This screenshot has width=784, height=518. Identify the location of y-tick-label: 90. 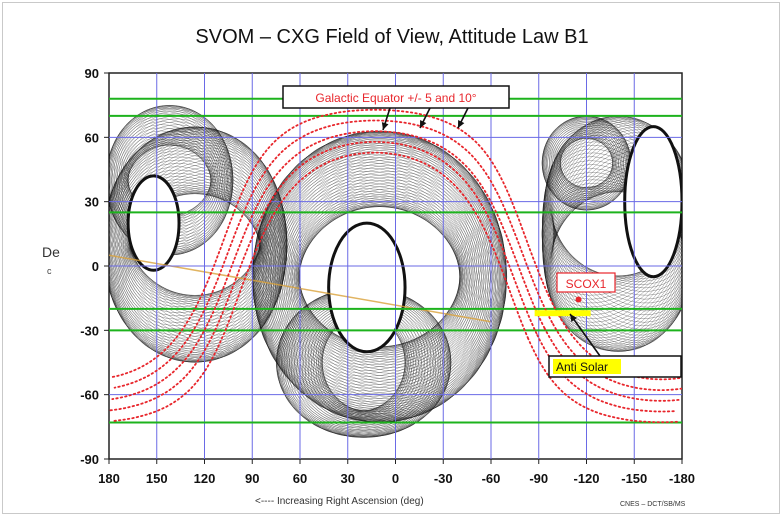
(92, 73).